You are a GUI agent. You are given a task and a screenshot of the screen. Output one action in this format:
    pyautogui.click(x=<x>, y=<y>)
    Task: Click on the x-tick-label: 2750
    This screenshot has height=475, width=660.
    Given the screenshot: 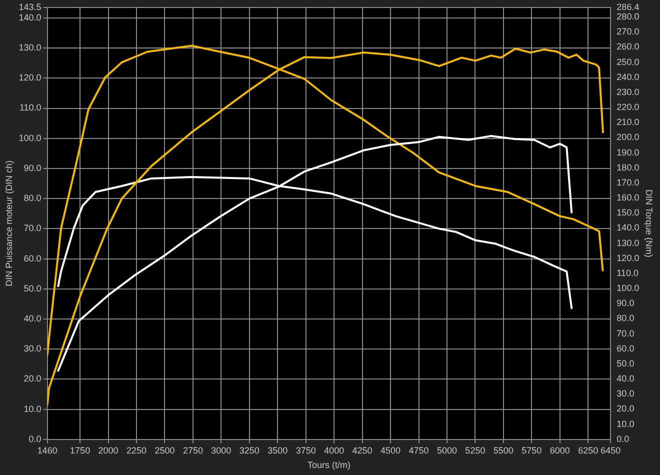 What is the action you would take?
    pyautogui.click(x=192, y=450)
    